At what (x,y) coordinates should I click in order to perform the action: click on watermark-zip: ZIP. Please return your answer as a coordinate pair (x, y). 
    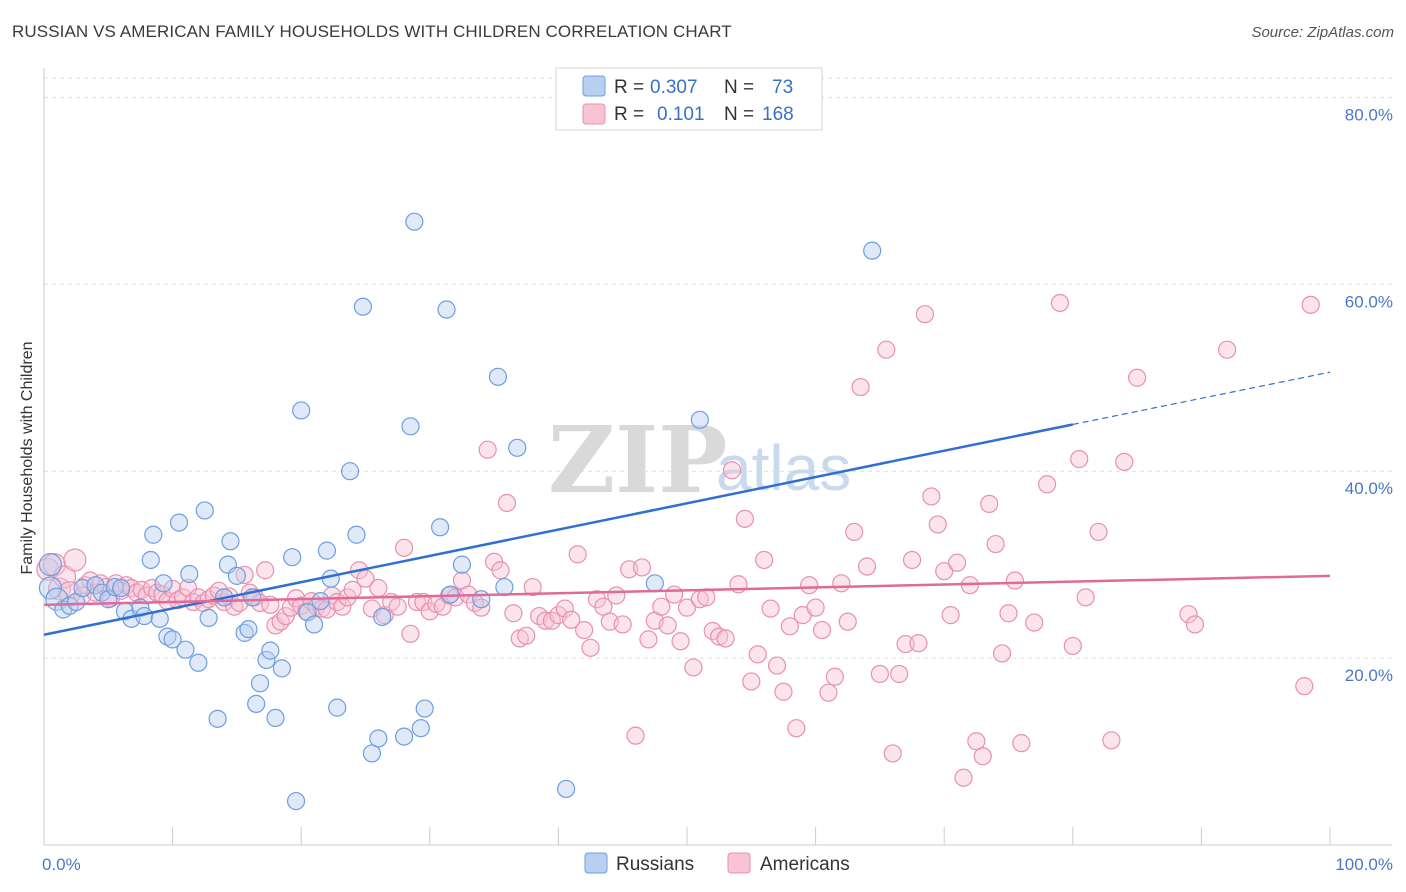
    Looking at the image, I should click on (637, 460).